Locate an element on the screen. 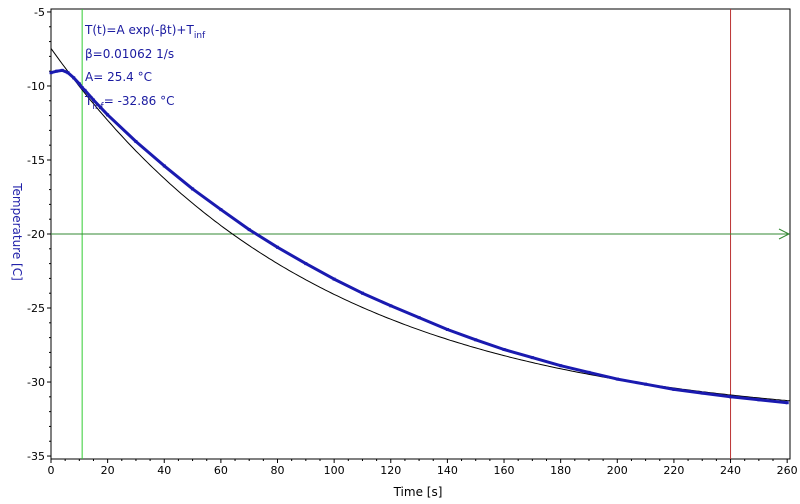 The height and width of the screenshot is (504, 800). x-tick-label: 0 is located at coordinates (51, 470).